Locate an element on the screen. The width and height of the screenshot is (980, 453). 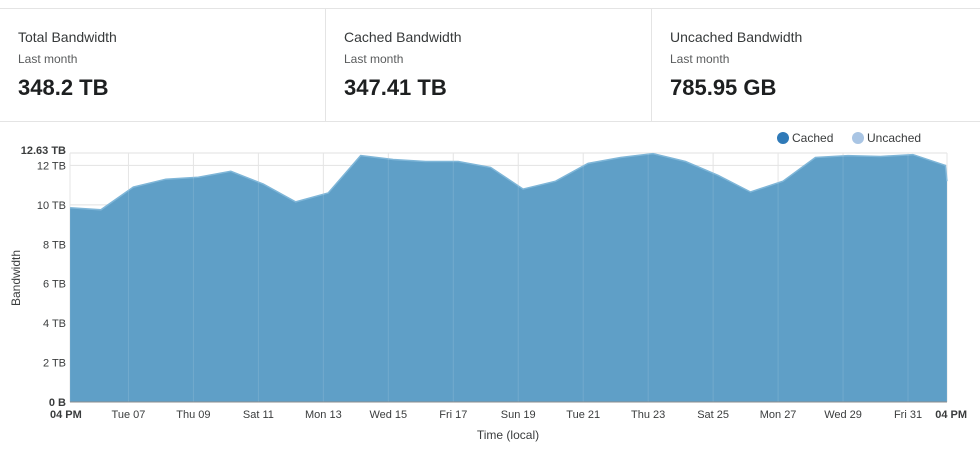
x-tick-label: Thu 23 is located at coordinates (648, 415).